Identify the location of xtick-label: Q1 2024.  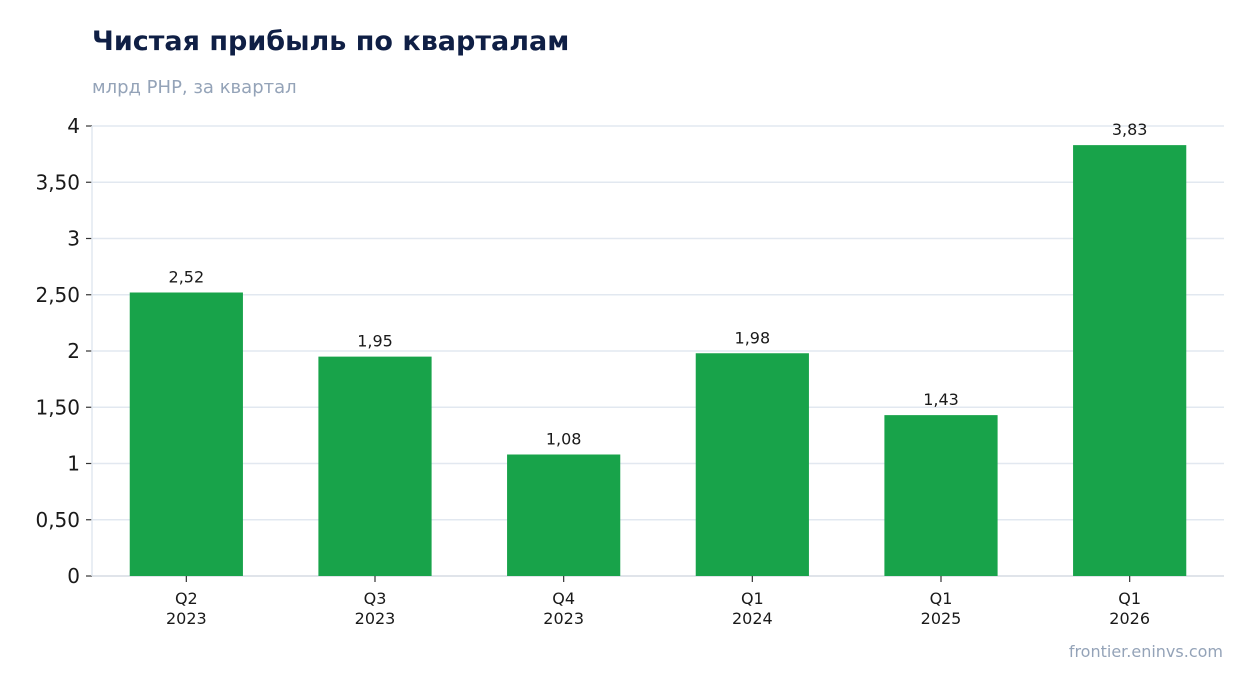
(752, 608).